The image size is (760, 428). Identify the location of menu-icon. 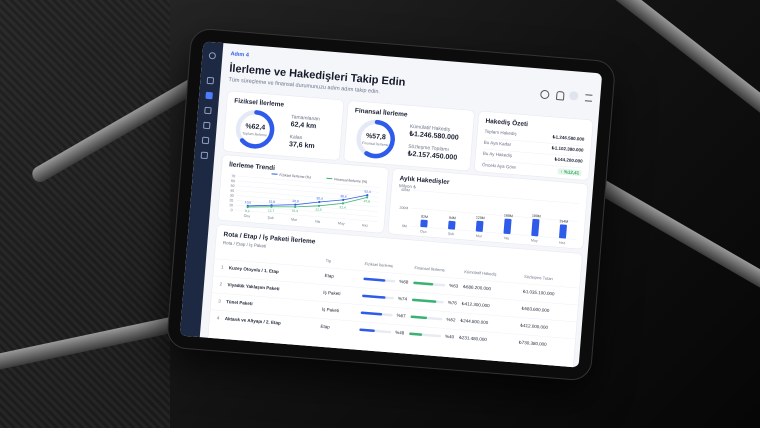
(588, 98).